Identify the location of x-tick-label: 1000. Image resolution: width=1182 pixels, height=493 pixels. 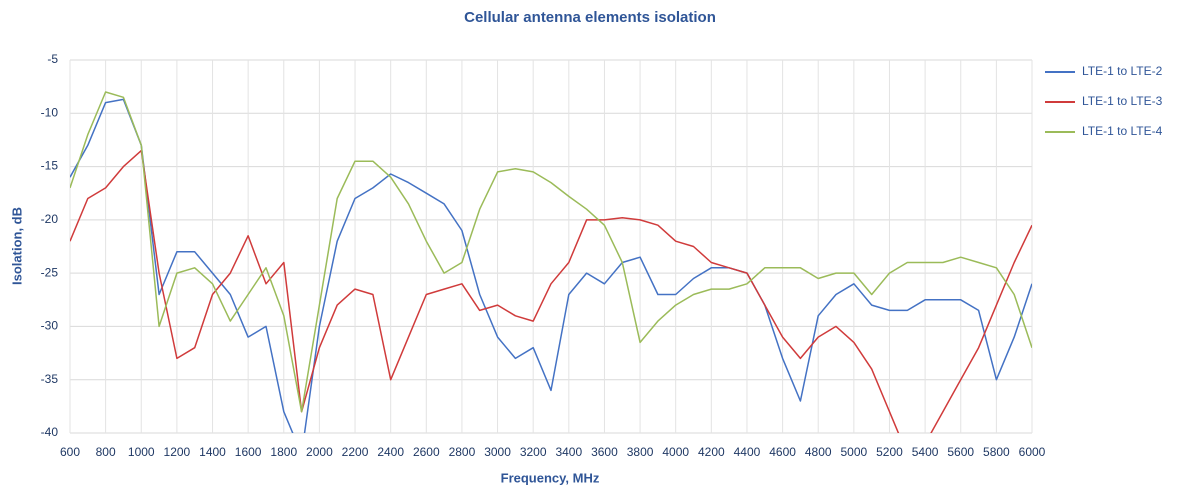
(141, 452).